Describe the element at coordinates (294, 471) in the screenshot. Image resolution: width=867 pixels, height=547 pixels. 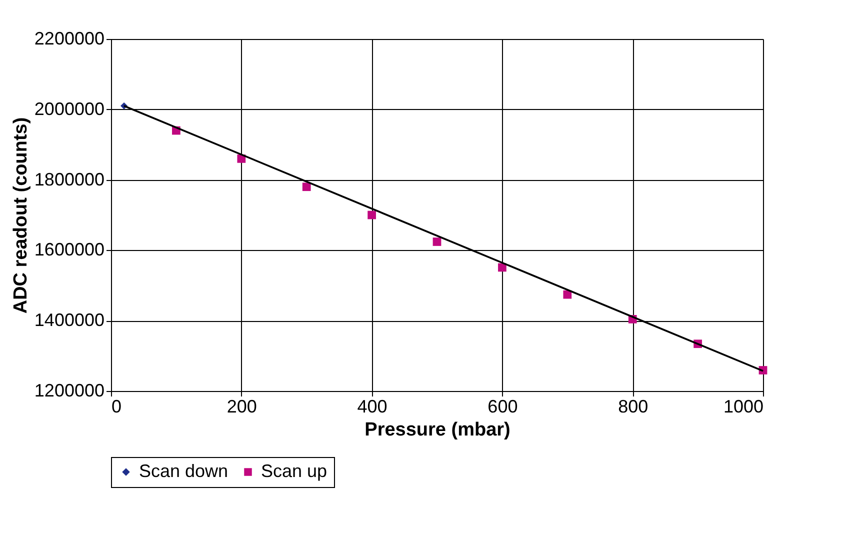
I see `legend-label: Scan up` at that location.